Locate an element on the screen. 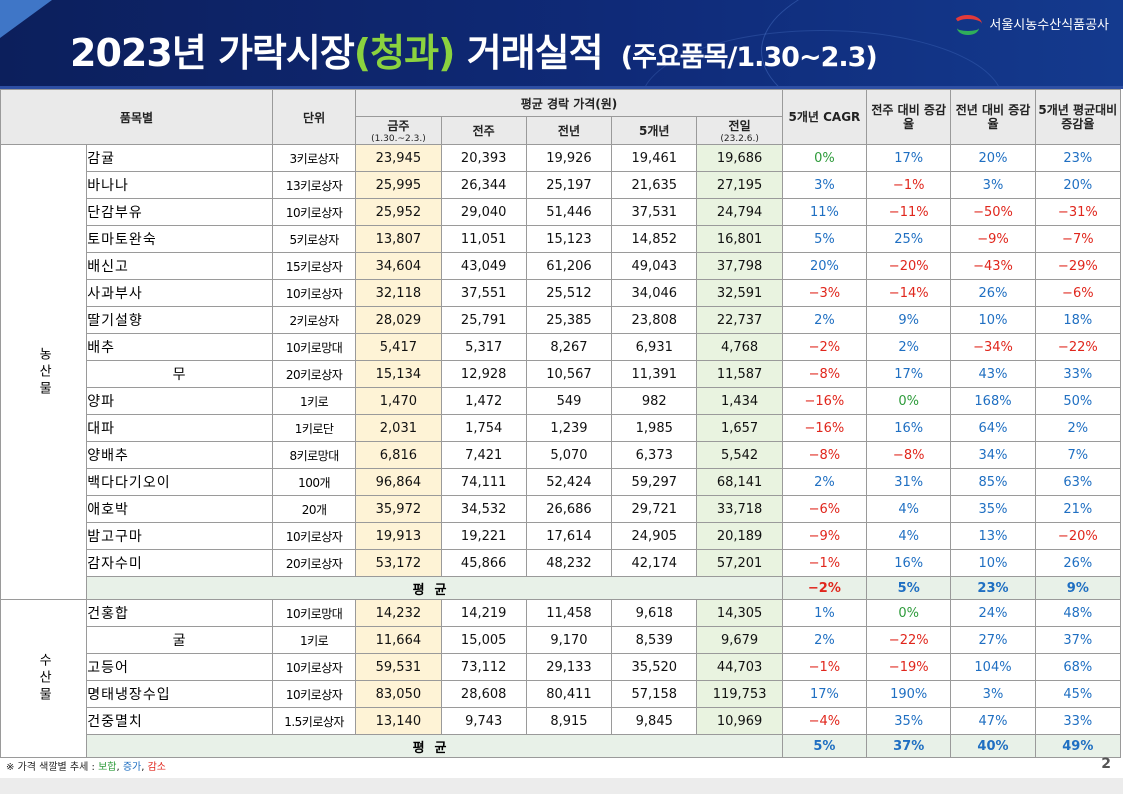 The width and height of the screenshot is (1123, 794). average-cagr: −2% is located at coordinates (824, 588).